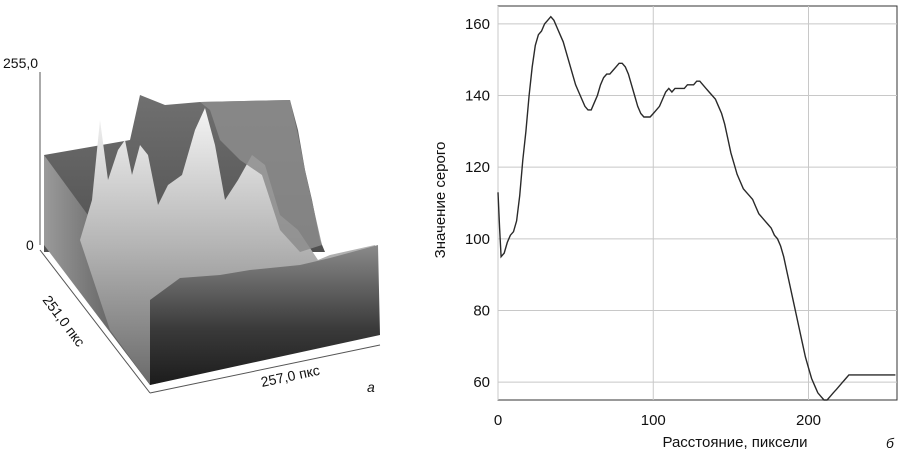 The height and width of the screenshot is (454, 902). I want to click on y-ticks: 60 80 100 120 140 160, so click(477, 203).